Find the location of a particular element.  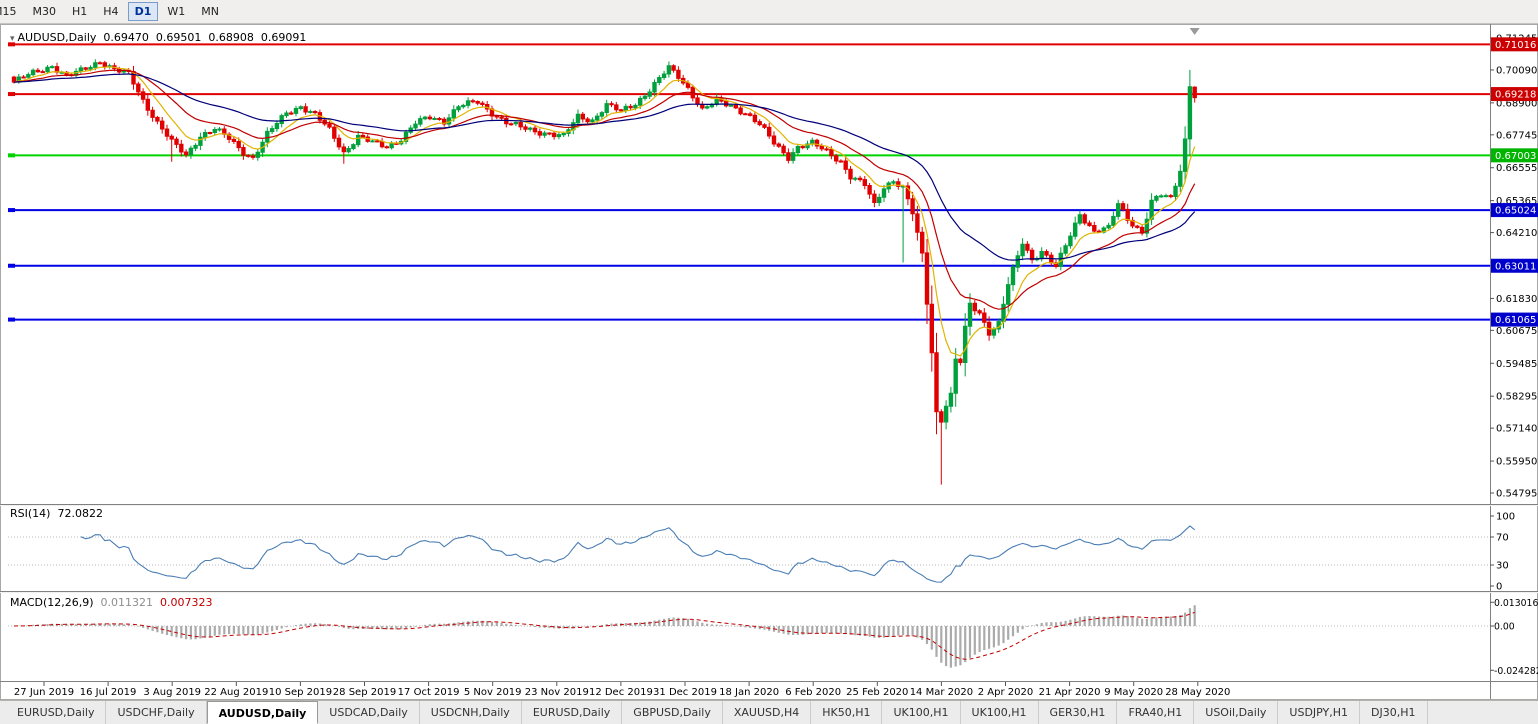

rsi-name: RSI(14) is located at coordinates (30, 513).